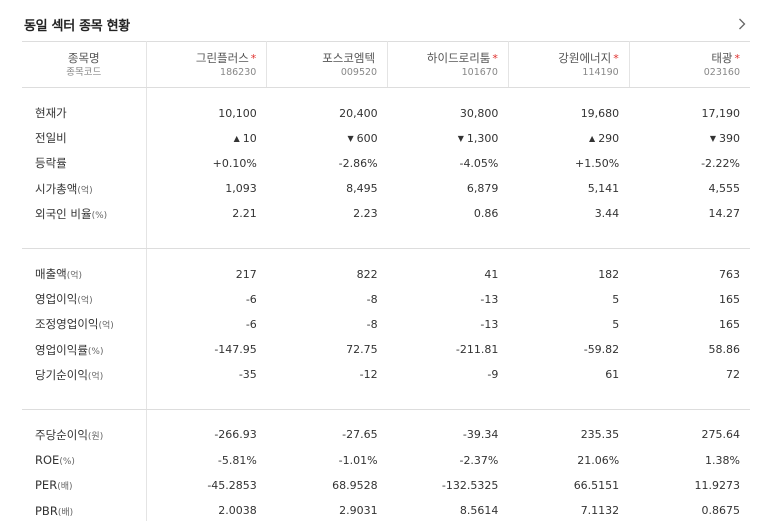 Image resolution: width=764 pixels, height=521 pixels. Describe the element at coordinates (387, 24) in the screenshot. I see `section-header: 동일 섹터 종목 현황` at that location.